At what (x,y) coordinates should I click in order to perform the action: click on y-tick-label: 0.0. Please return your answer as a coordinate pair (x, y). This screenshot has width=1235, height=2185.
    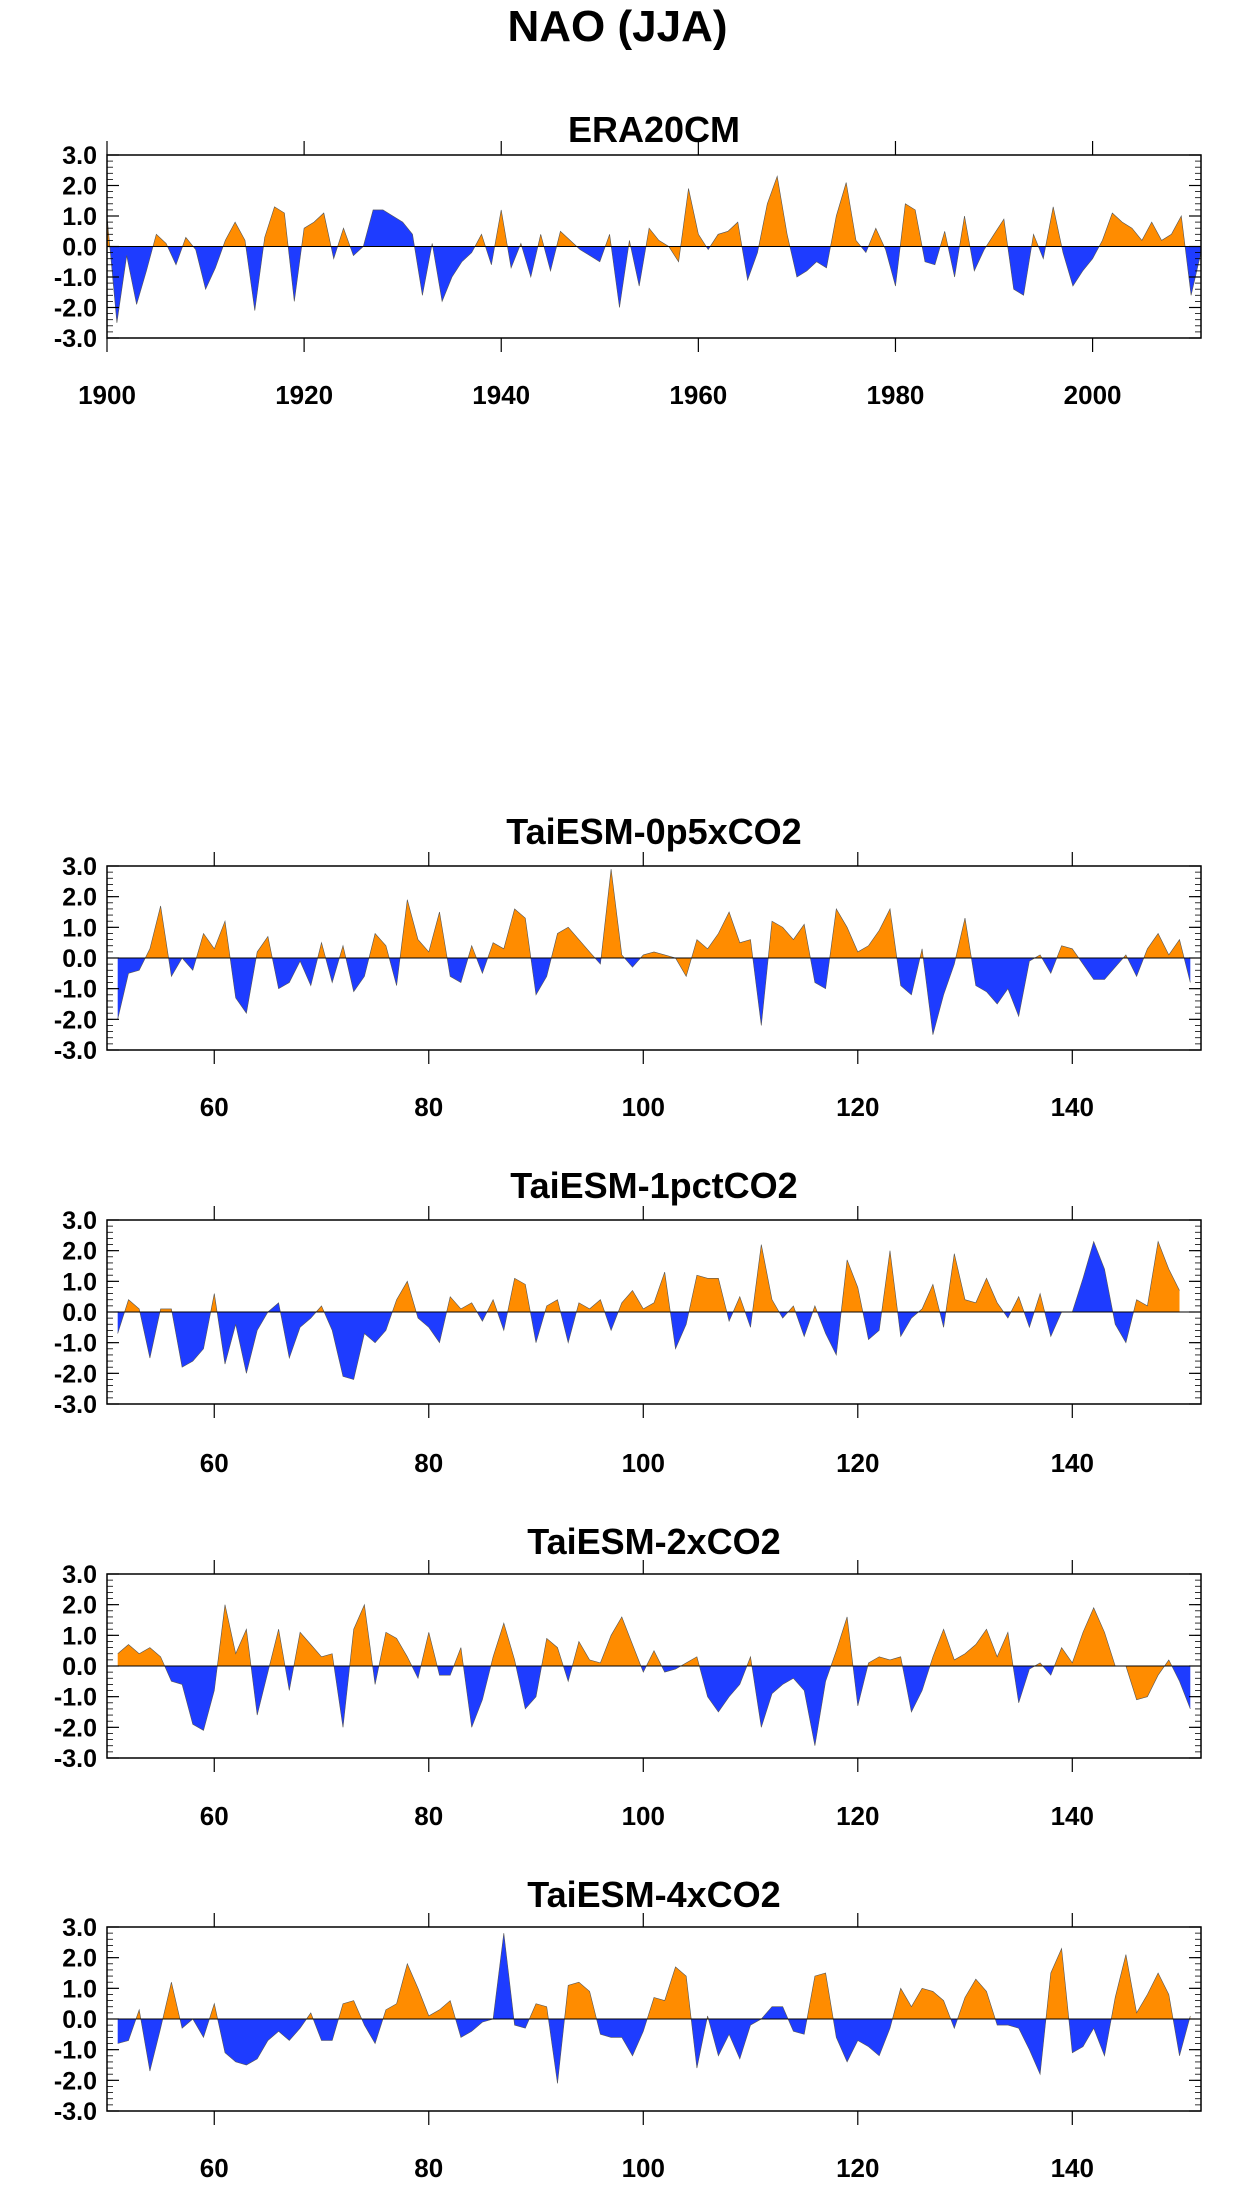
    Looking at the image, I should click on (79, 2020).